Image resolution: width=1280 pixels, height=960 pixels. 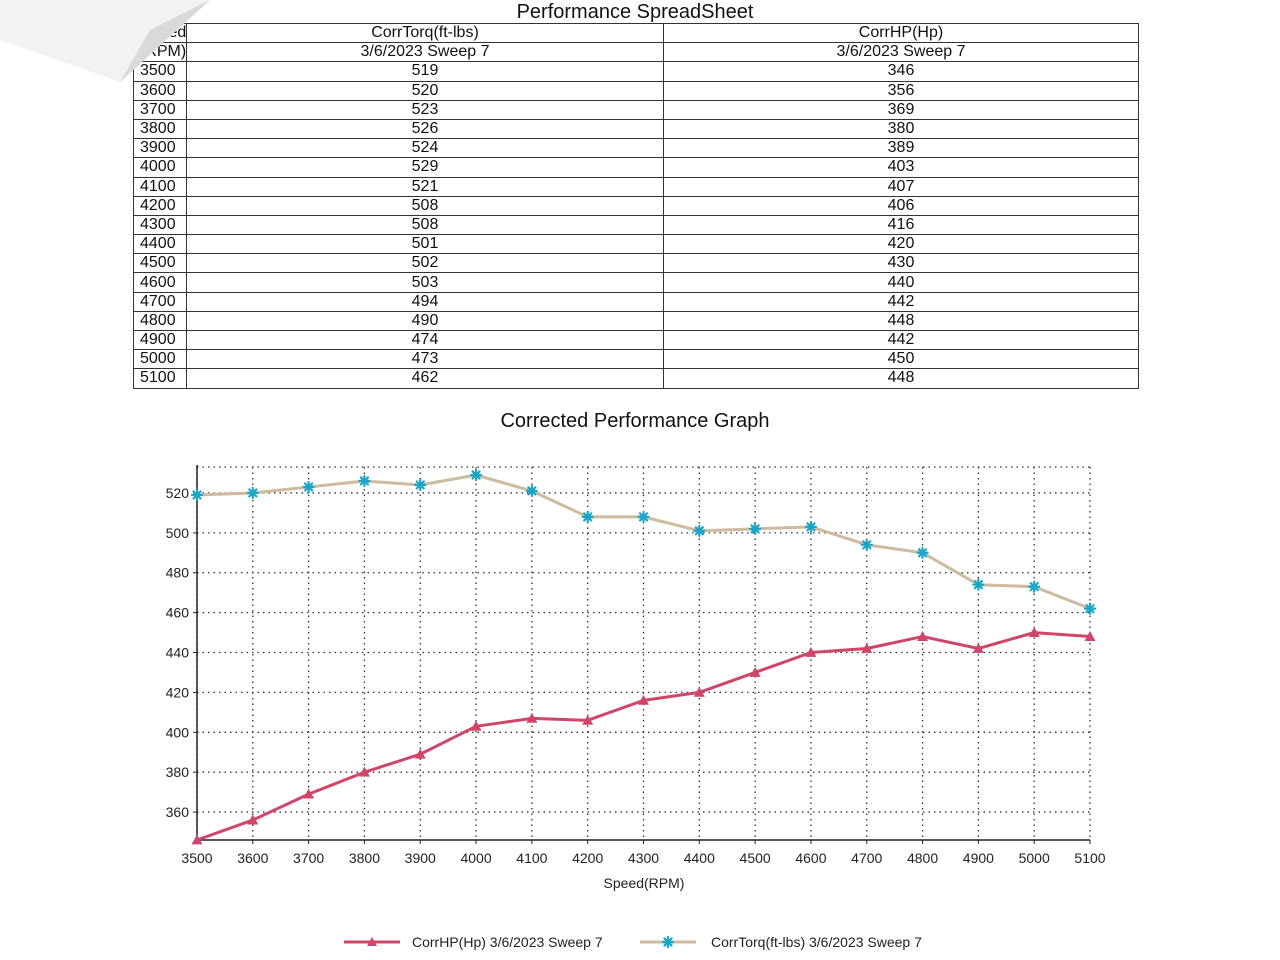 I want to click on x-tick-label: 4500, so click(x=755, y=858).